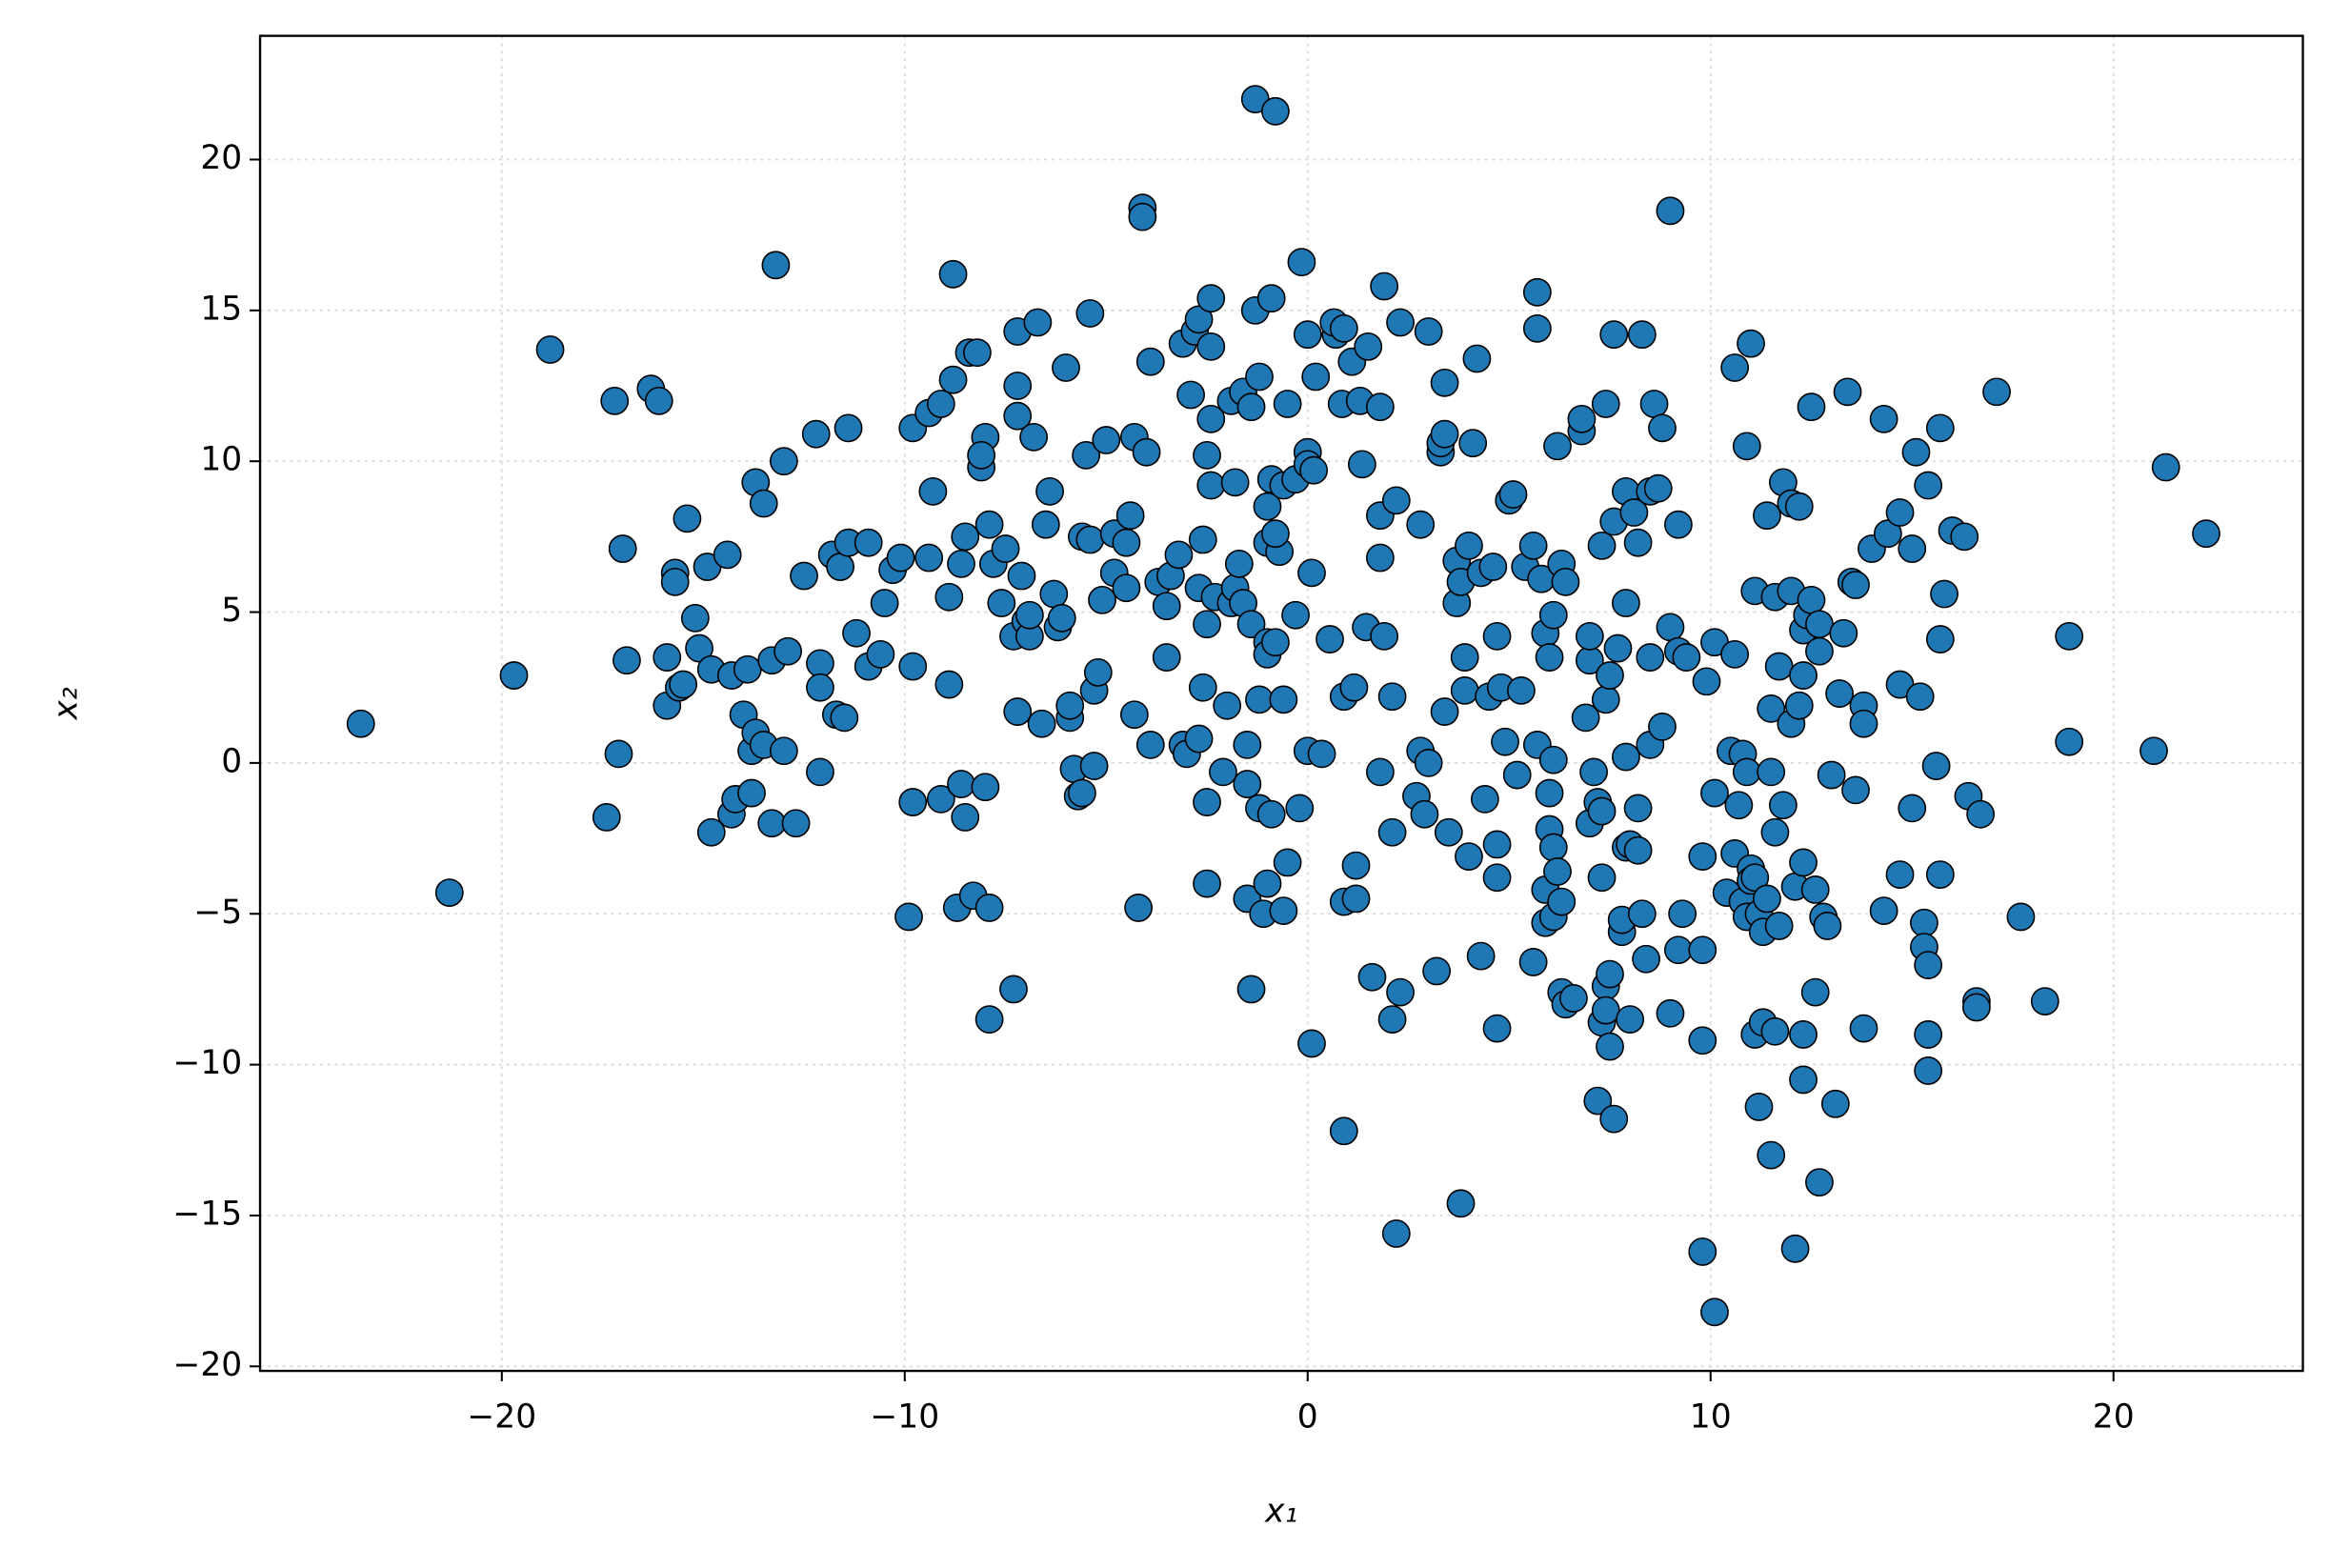 This screenshot has height=1568, width=2330. I want to click on x-tick-label: −10, so click(904, 1417).